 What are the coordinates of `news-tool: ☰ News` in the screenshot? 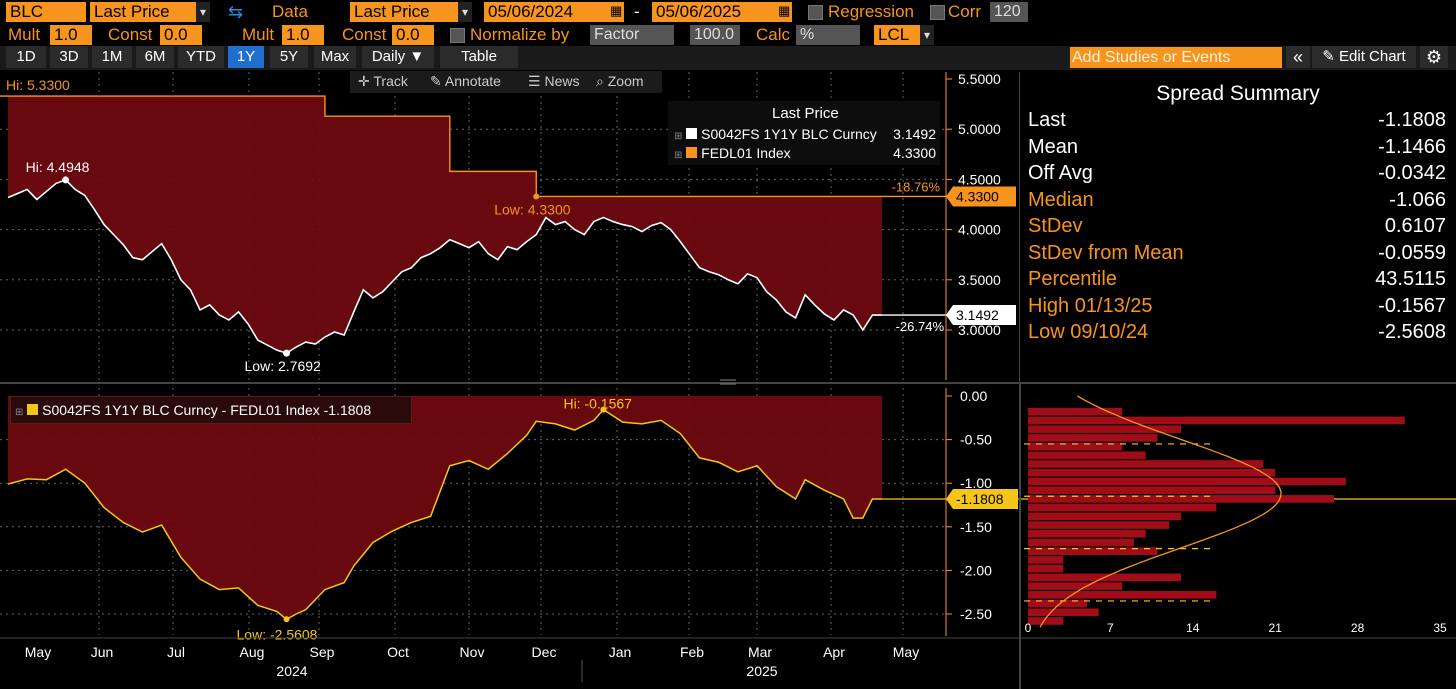 It's located at (554, 81).